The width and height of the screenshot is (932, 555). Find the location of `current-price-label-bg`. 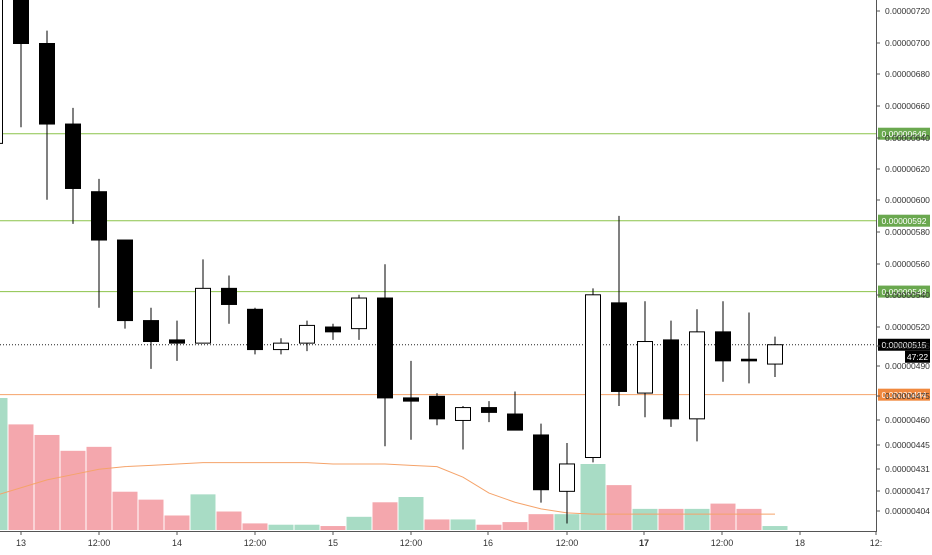

current-price-label-bg is located at coordinates (904, 344).